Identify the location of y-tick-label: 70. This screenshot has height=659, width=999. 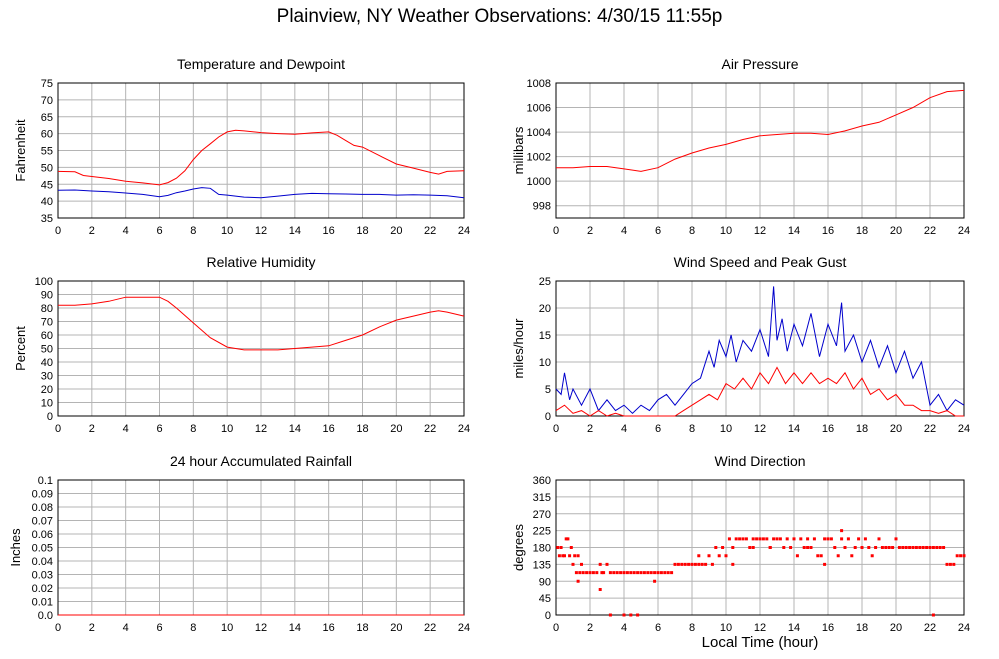
(47, 323).